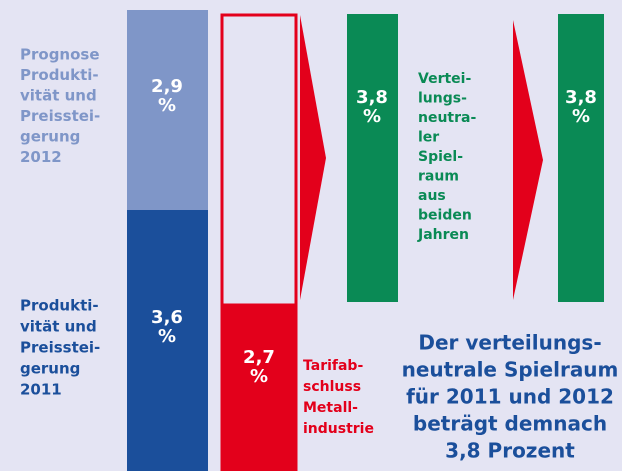 The height and width of the screenshot is (471, 622). Describe the element at coordinates (440, 157) in the screenshot. I see `label: Spiel-` at that location.